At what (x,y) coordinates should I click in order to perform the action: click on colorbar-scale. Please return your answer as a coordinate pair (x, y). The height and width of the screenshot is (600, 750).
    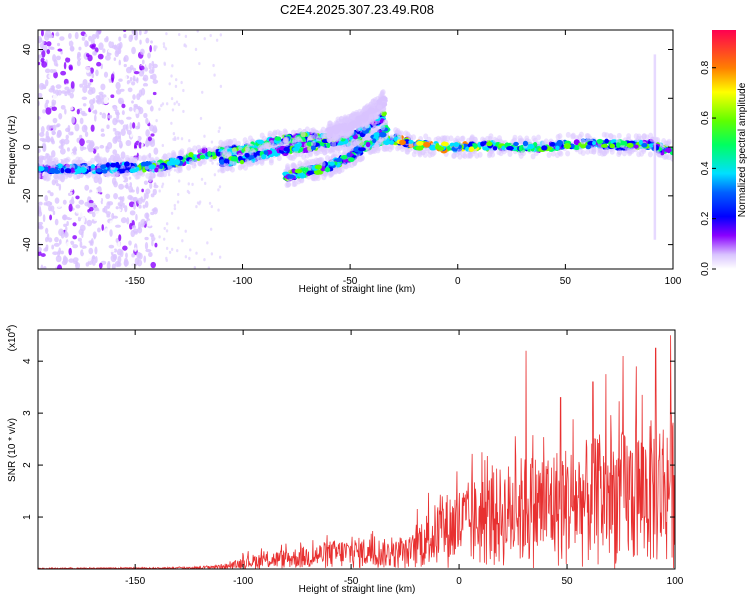
    Looking at the image, I should click on (724, 149).